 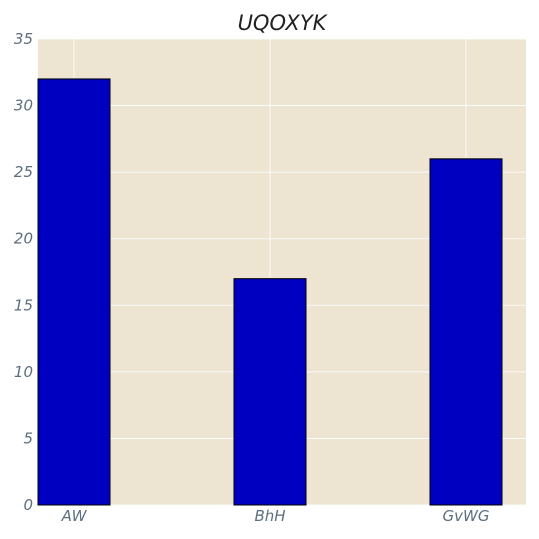 What do you see at coordinates (23, 372) in the screenshot?
I see `y-tick-label: 10` at bounding box center [23, 372].